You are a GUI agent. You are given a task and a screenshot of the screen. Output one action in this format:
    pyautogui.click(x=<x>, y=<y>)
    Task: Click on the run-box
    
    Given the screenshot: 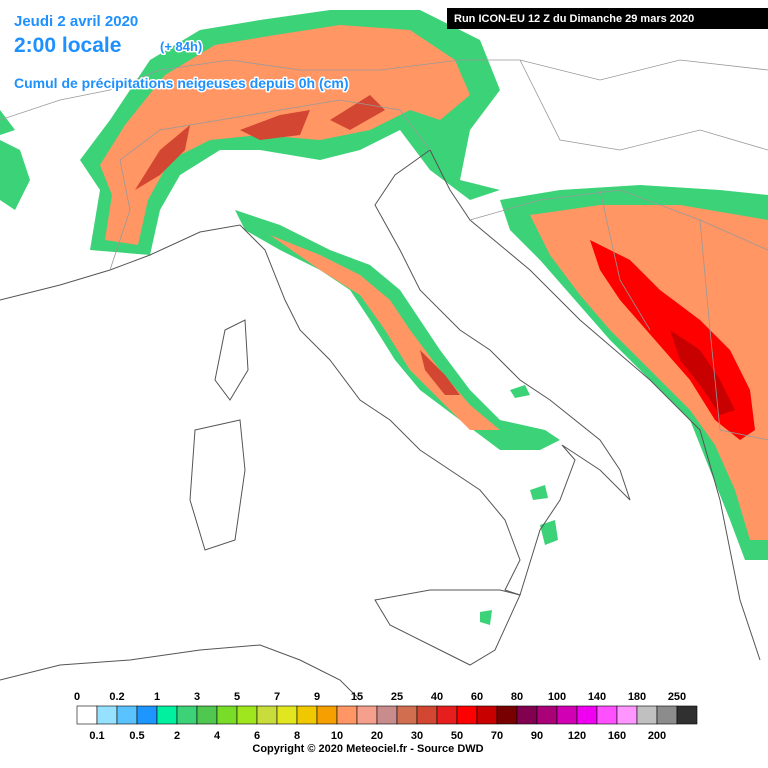 What is the action you would take?
    pyautogui.click(x=607, y=18)
    